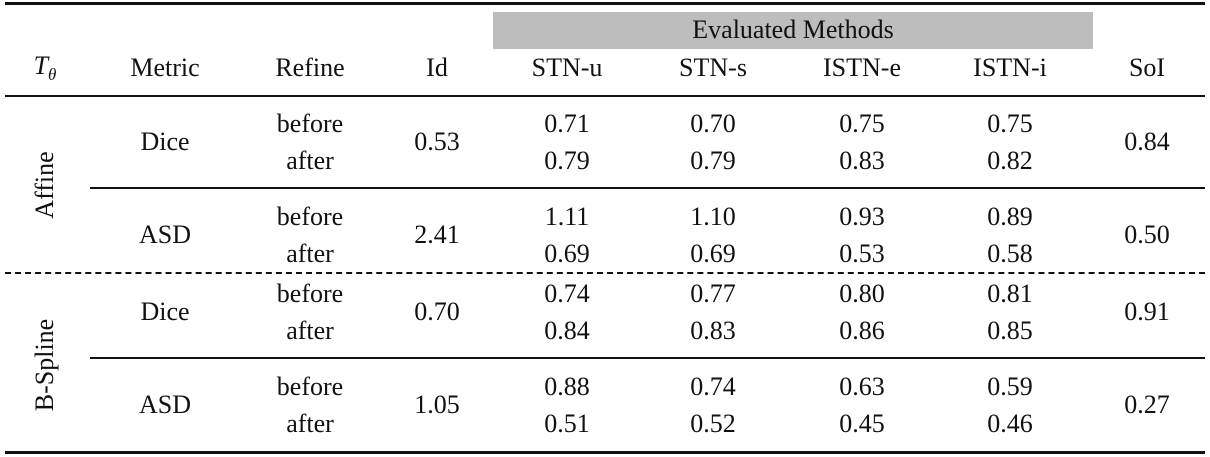 The width and height of the screenshot is (1210, 457). Describe the element at coordinates (1147, 67) in the screenshot. I see `column-header: SoI` at that location.